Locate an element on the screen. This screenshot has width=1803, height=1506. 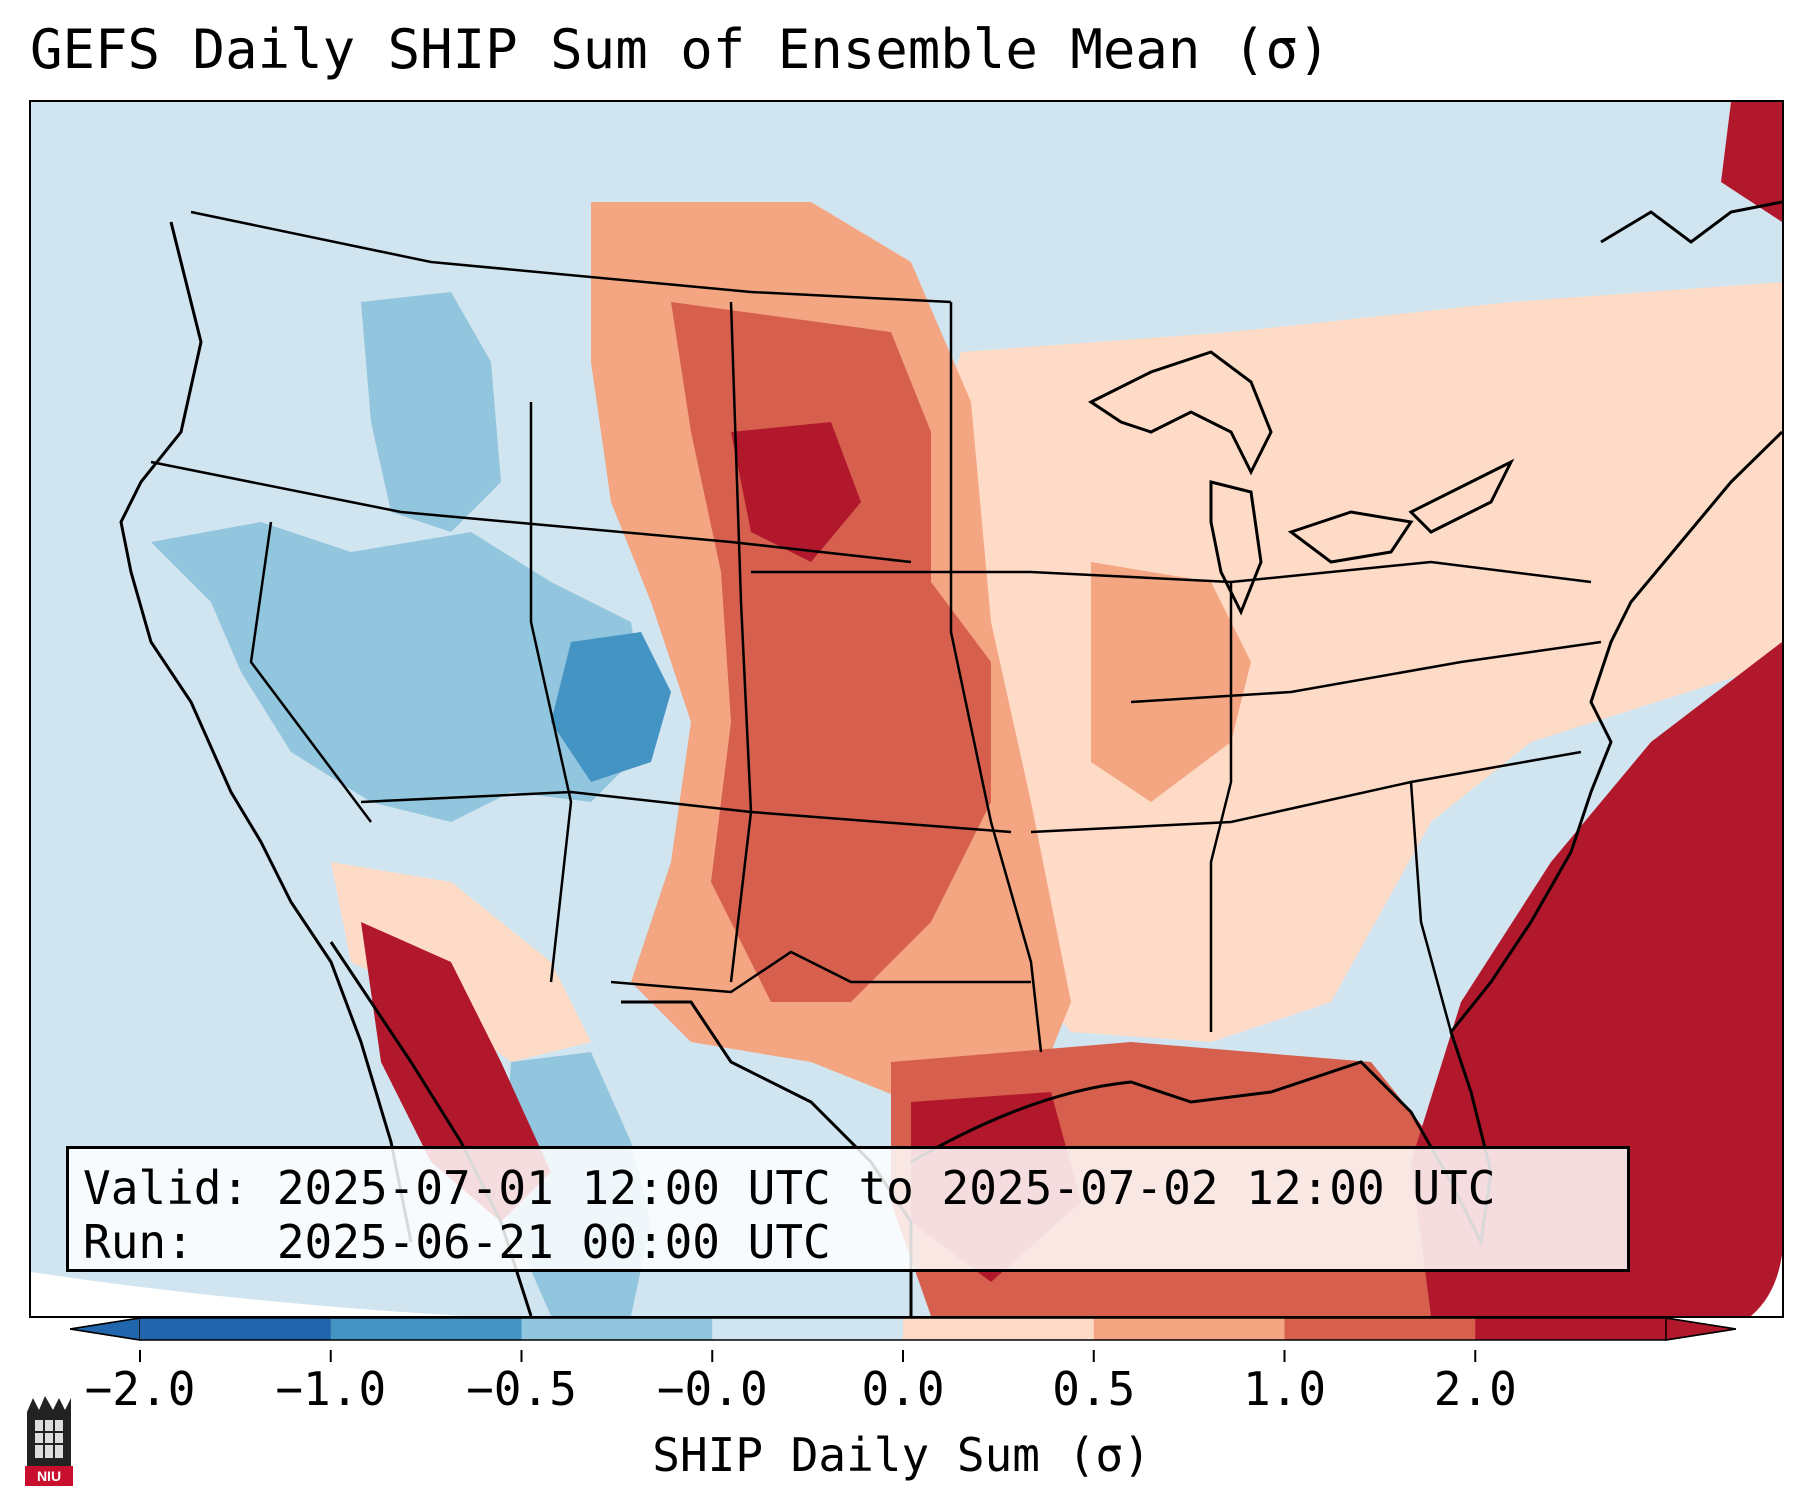
logo-text: NIU is located at coordinates (49, 1476).